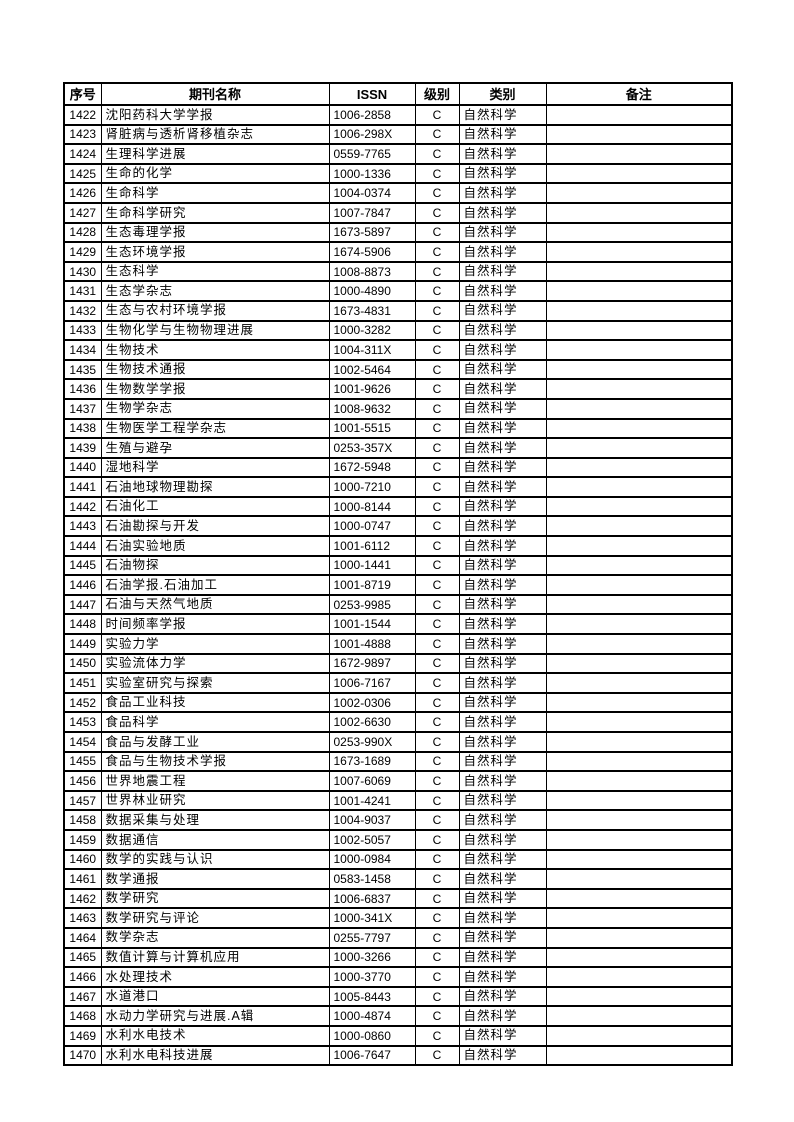 This screenshot has width=794, height=1122. I want to click on serial-number-cell: 1452, so click(82, 702).